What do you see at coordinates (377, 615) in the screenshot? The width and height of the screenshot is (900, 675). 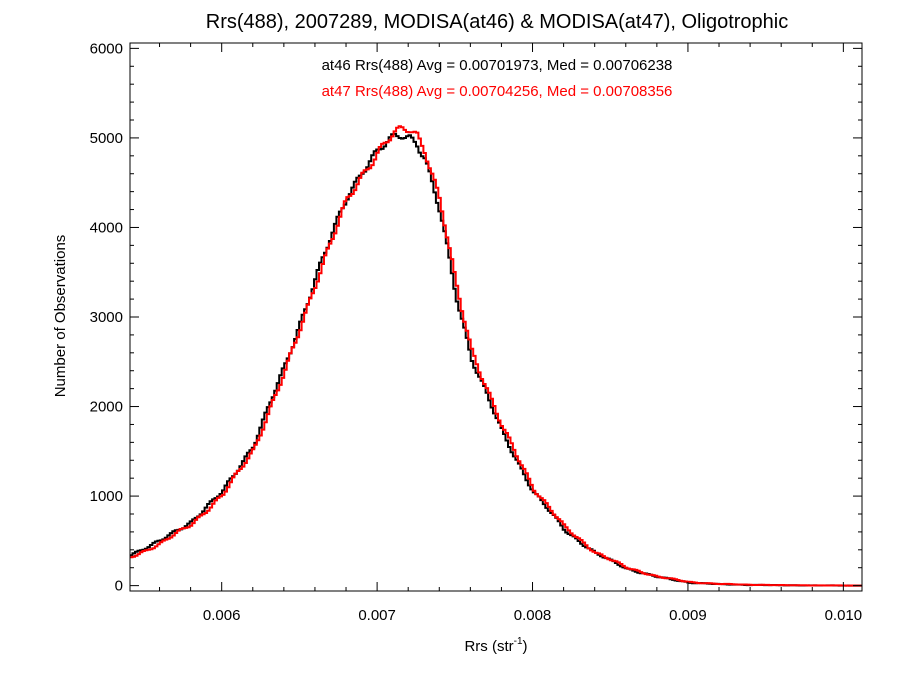 I see `x-tick-label: 0.007` at bounding box center [377, 615].